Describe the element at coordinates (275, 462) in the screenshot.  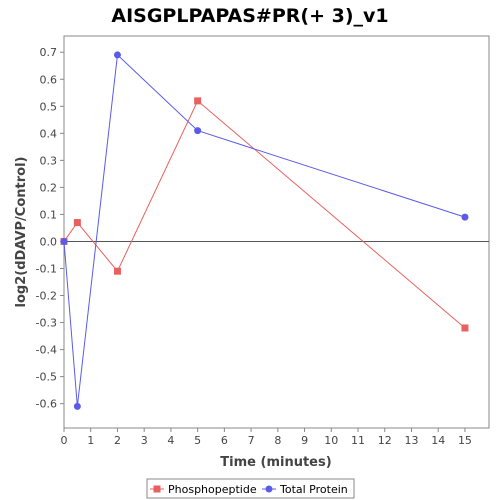
I see `x-axis-label: Time (minutes)` at that location.